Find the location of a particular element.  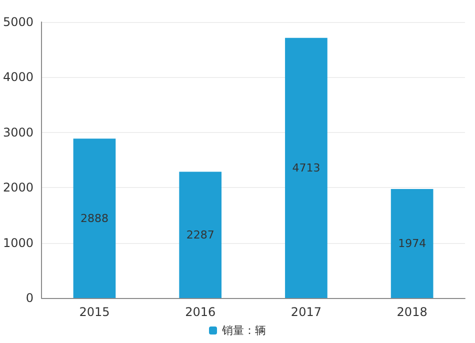

data-label: 4713 is located at coordinates (306, 167).